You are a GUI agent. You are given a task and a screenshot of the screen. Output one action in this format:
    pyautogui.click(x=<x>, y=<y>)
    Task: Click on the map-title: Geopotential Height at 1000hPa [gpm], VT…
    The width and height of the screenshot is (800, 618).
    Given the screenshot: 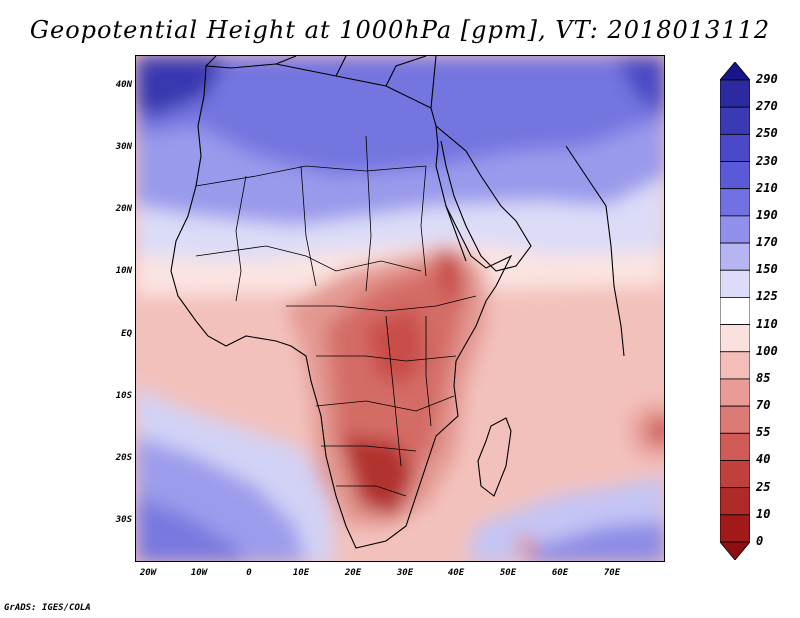 What is the action you would take?
    pyautogui.click(x=400, y=30)
    